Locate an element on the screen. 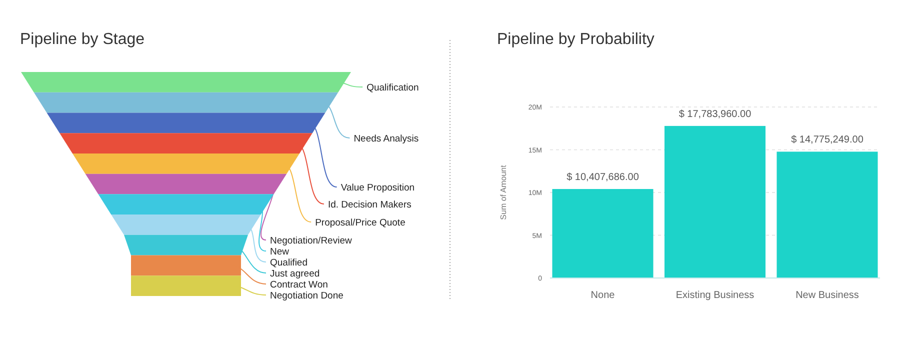 This screenshot has height=340, width=900. x-tick-label: New Business is located at coordinates (827, 295).